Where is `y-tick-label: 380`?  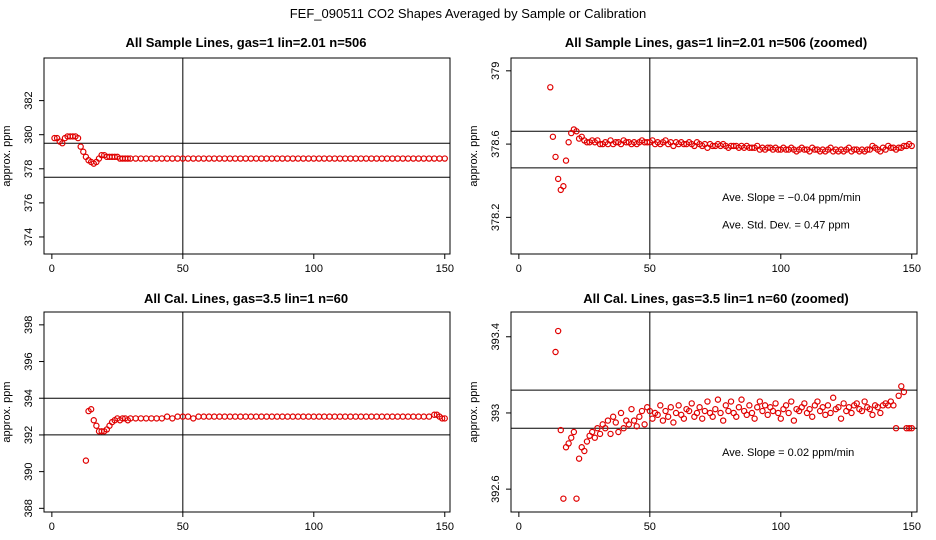 y-tick-label: 380 is located at coordinates (29, 135).